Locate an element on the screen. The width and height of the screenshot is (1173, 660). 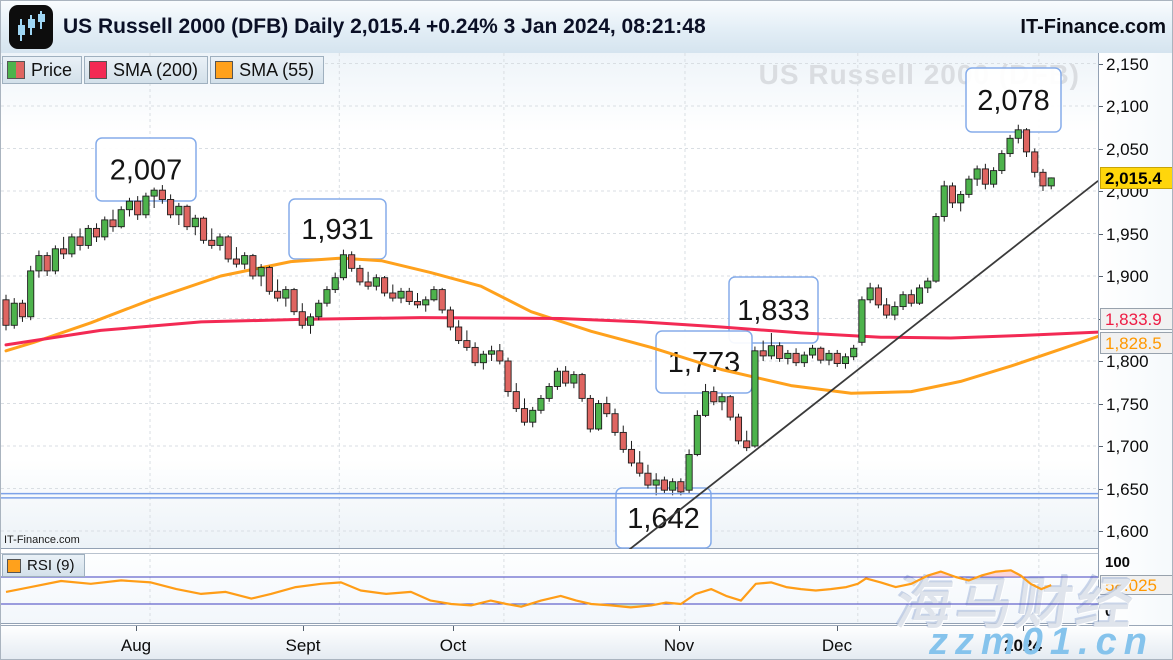
price-tick-label: 1,650 is located at coordinates (1127, 489).